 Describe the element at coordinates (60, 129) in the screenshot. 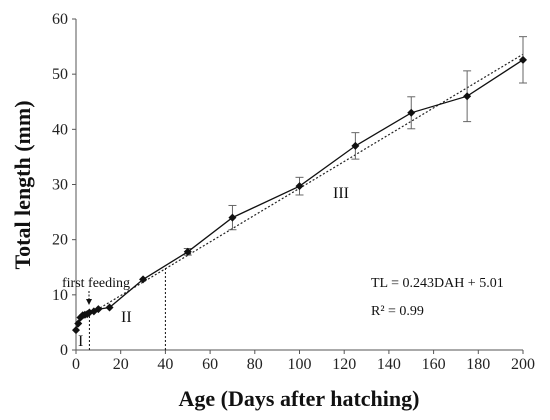

I see `y-tick-label: 40` at that location.